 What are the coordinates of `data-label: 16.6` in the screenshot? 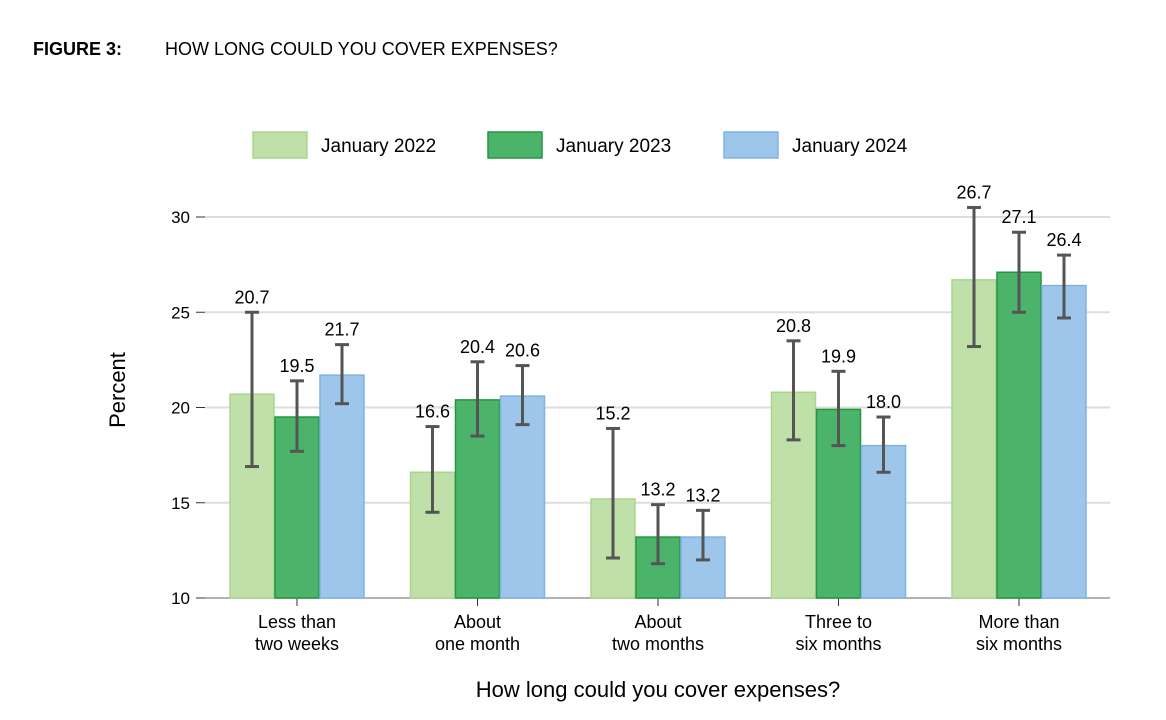 It's located at (432, 412).